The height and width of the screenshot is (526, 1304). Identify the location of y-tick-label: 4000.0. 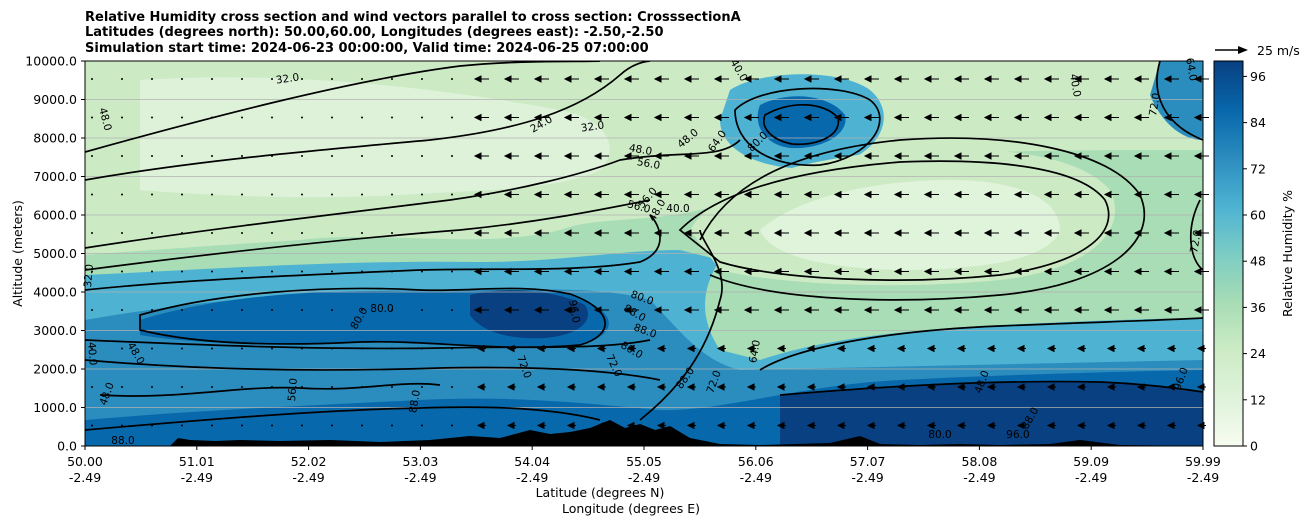
(55, 292).